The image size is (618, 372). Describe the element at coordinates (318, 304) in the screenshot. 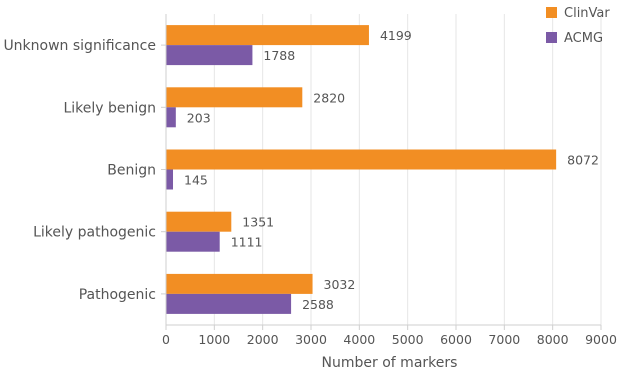

I see `value-label-acmg-4: 2588` at that location.